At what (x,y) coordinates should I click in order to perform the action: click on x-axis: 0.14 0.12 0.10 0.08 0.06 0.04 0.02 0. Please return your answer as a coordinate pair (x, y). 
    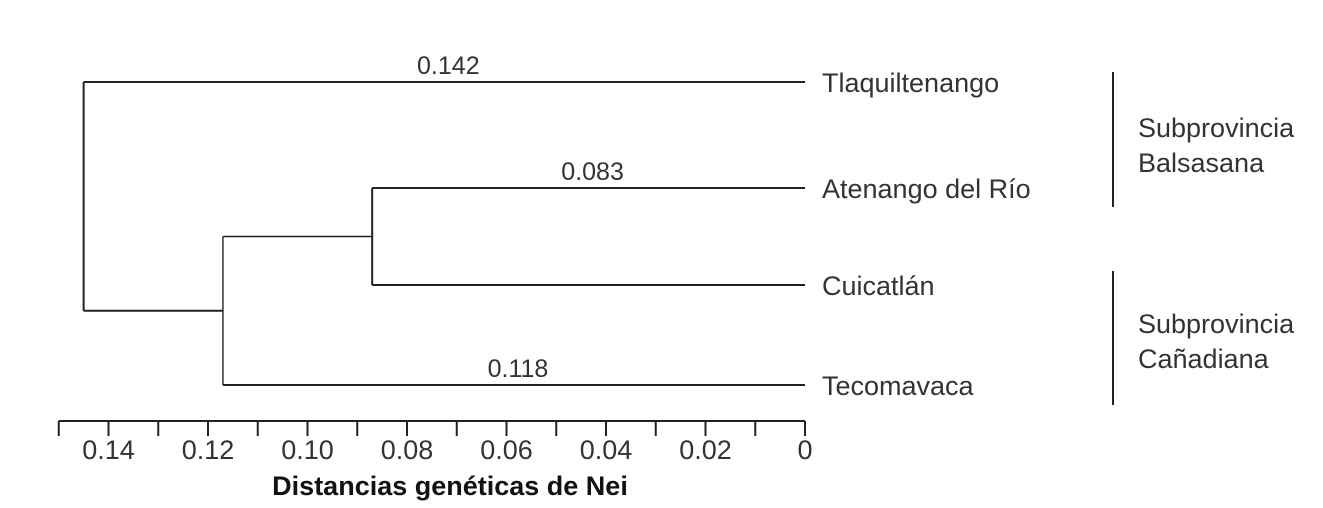
    Looking at the image, I should click on (435, 442).